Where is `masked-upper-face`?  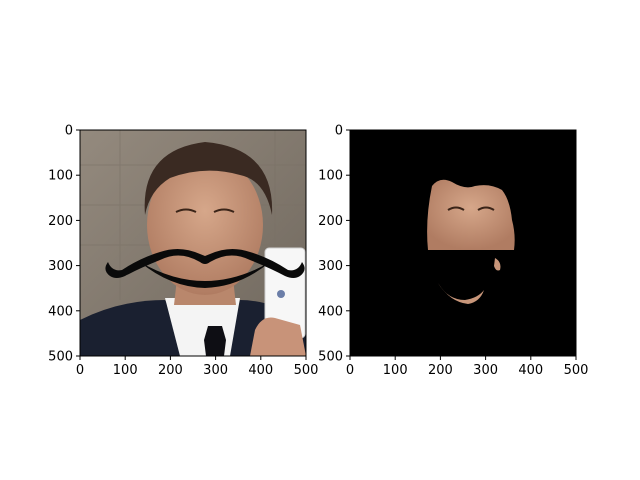 masked-upper-face is located at coordinates (471, 214).